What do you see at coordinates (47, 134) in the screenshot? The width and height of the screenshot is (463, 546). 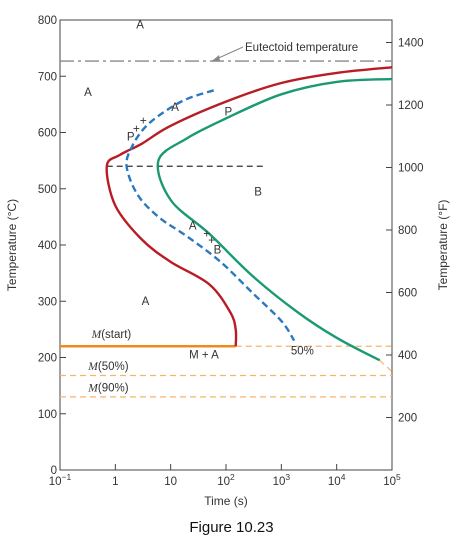 I see `y-tick-label: 600` at bounding box center [47, 134].